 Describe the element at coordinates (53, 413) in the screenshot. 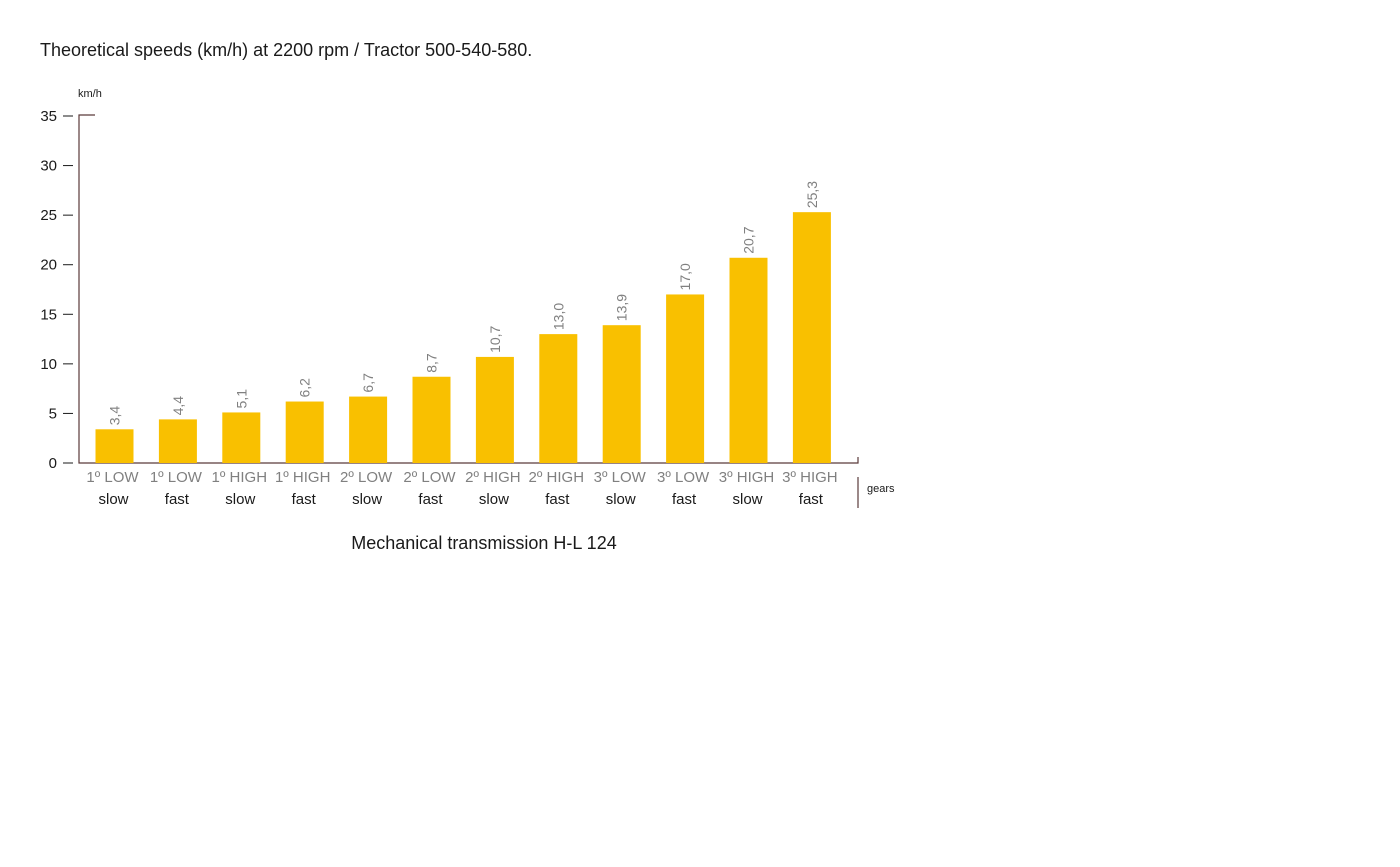

I see `y-tick-label: 5` at that location.